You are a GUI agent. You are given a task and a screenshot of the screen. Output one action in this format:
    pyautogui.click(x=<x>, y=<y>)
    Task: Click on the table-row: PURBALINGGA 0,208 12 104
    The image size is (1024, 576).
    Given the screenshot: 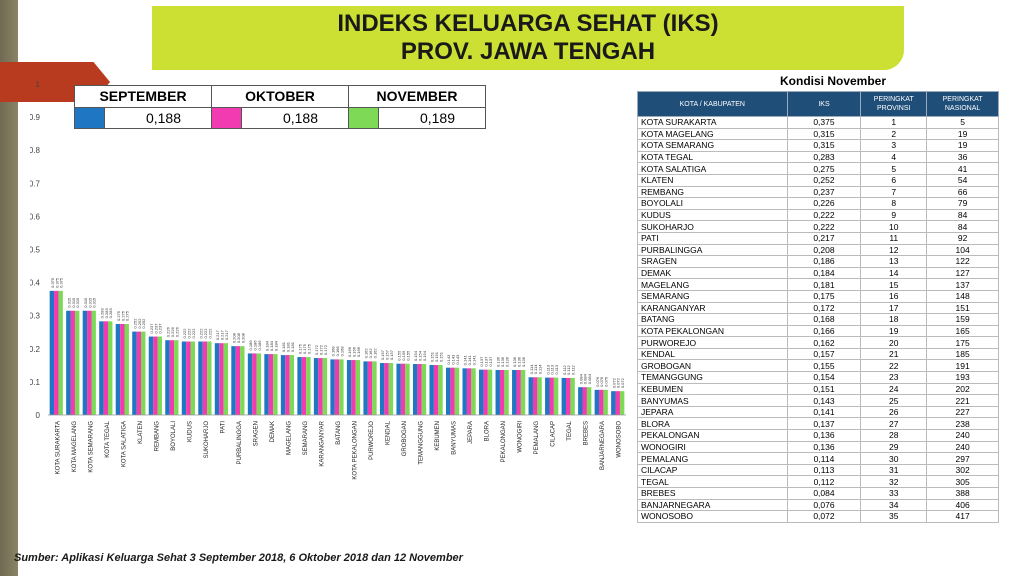 What is the action you would take?
    pyautogui.click(x=818, y=250)
    